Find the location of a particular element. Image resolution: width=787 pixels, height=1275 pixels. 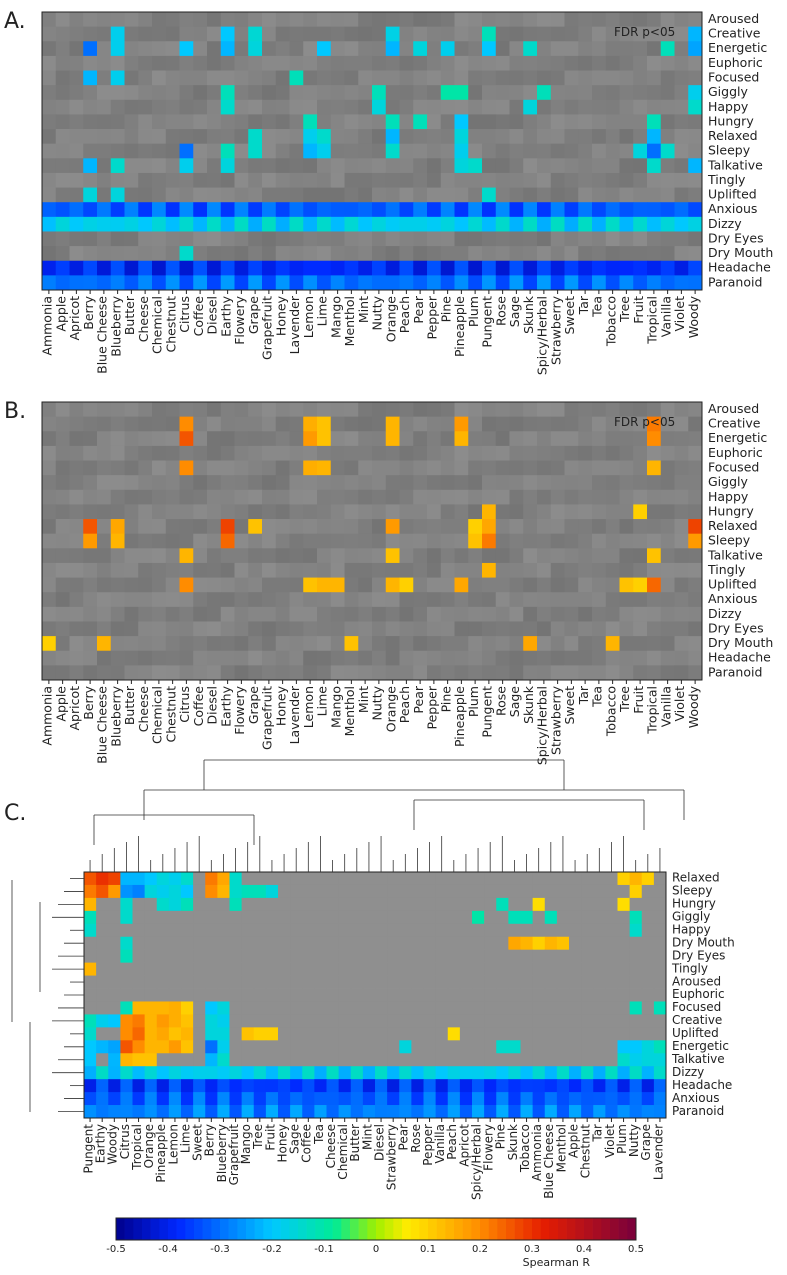

cell-Euphoric-Skunk is located at coordinates (530, 63).